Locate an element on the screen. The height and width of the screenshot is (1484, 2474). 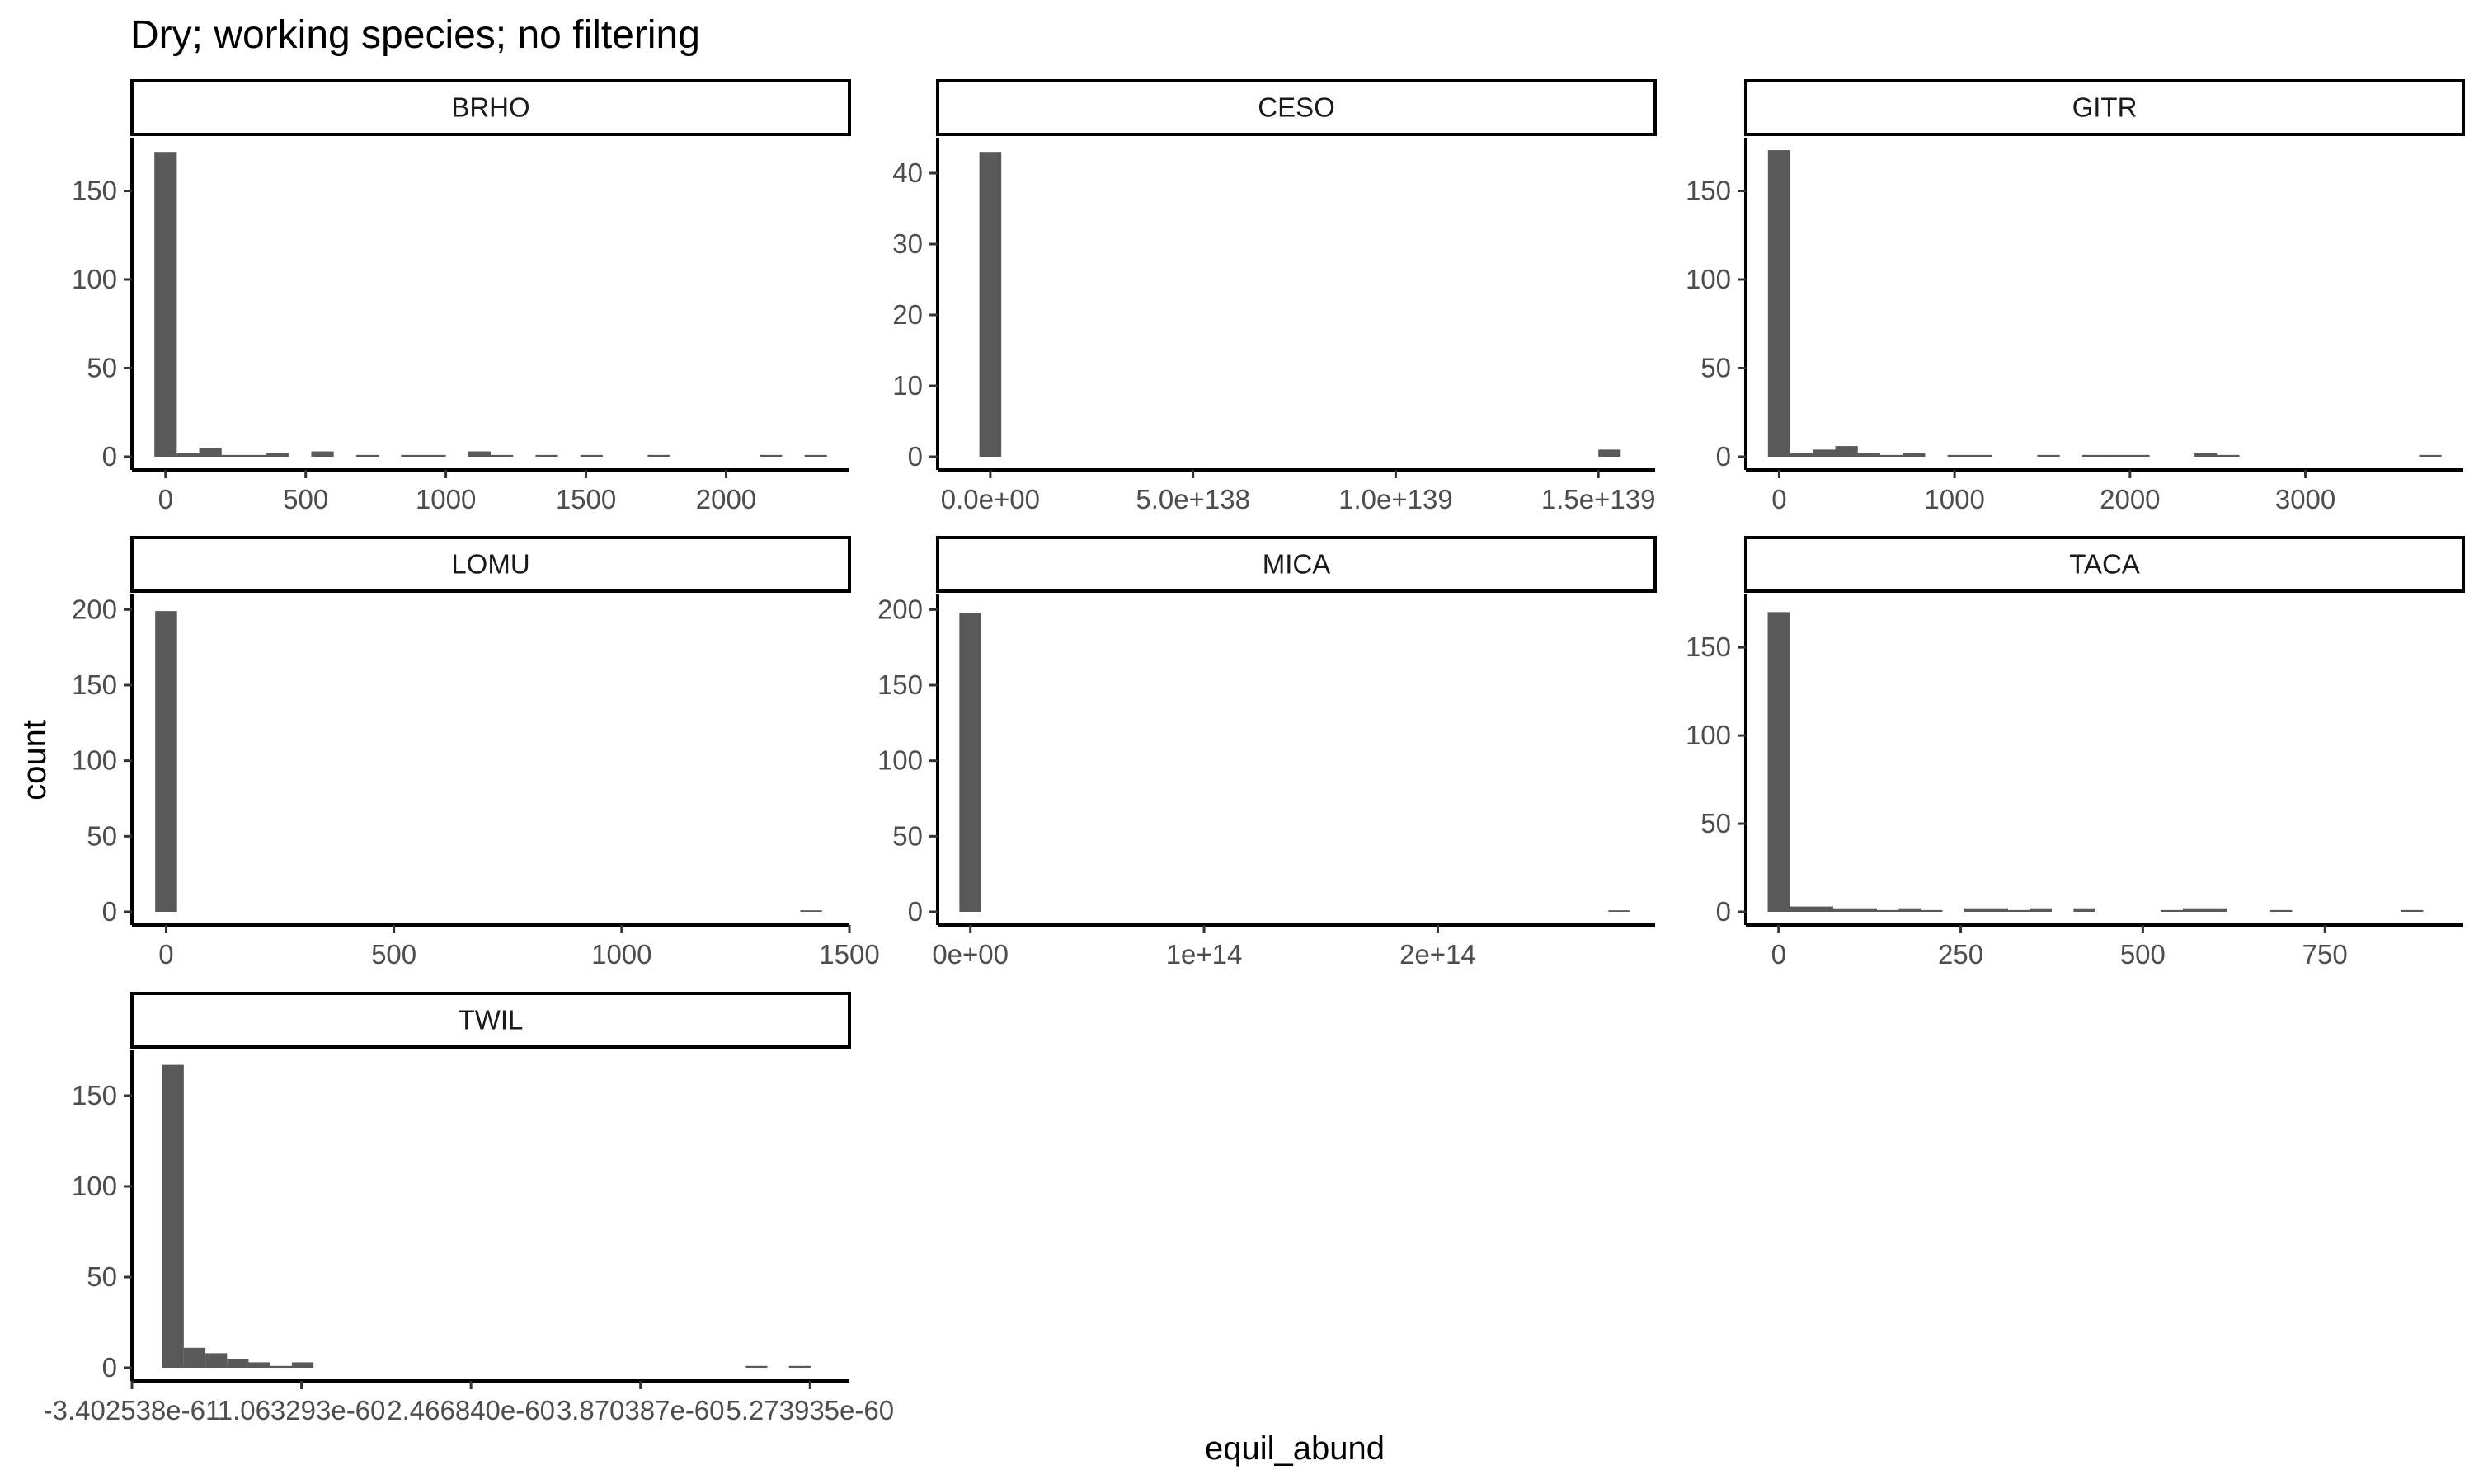
facet-strip-label: GITR is located at coordinates (2105, 107).